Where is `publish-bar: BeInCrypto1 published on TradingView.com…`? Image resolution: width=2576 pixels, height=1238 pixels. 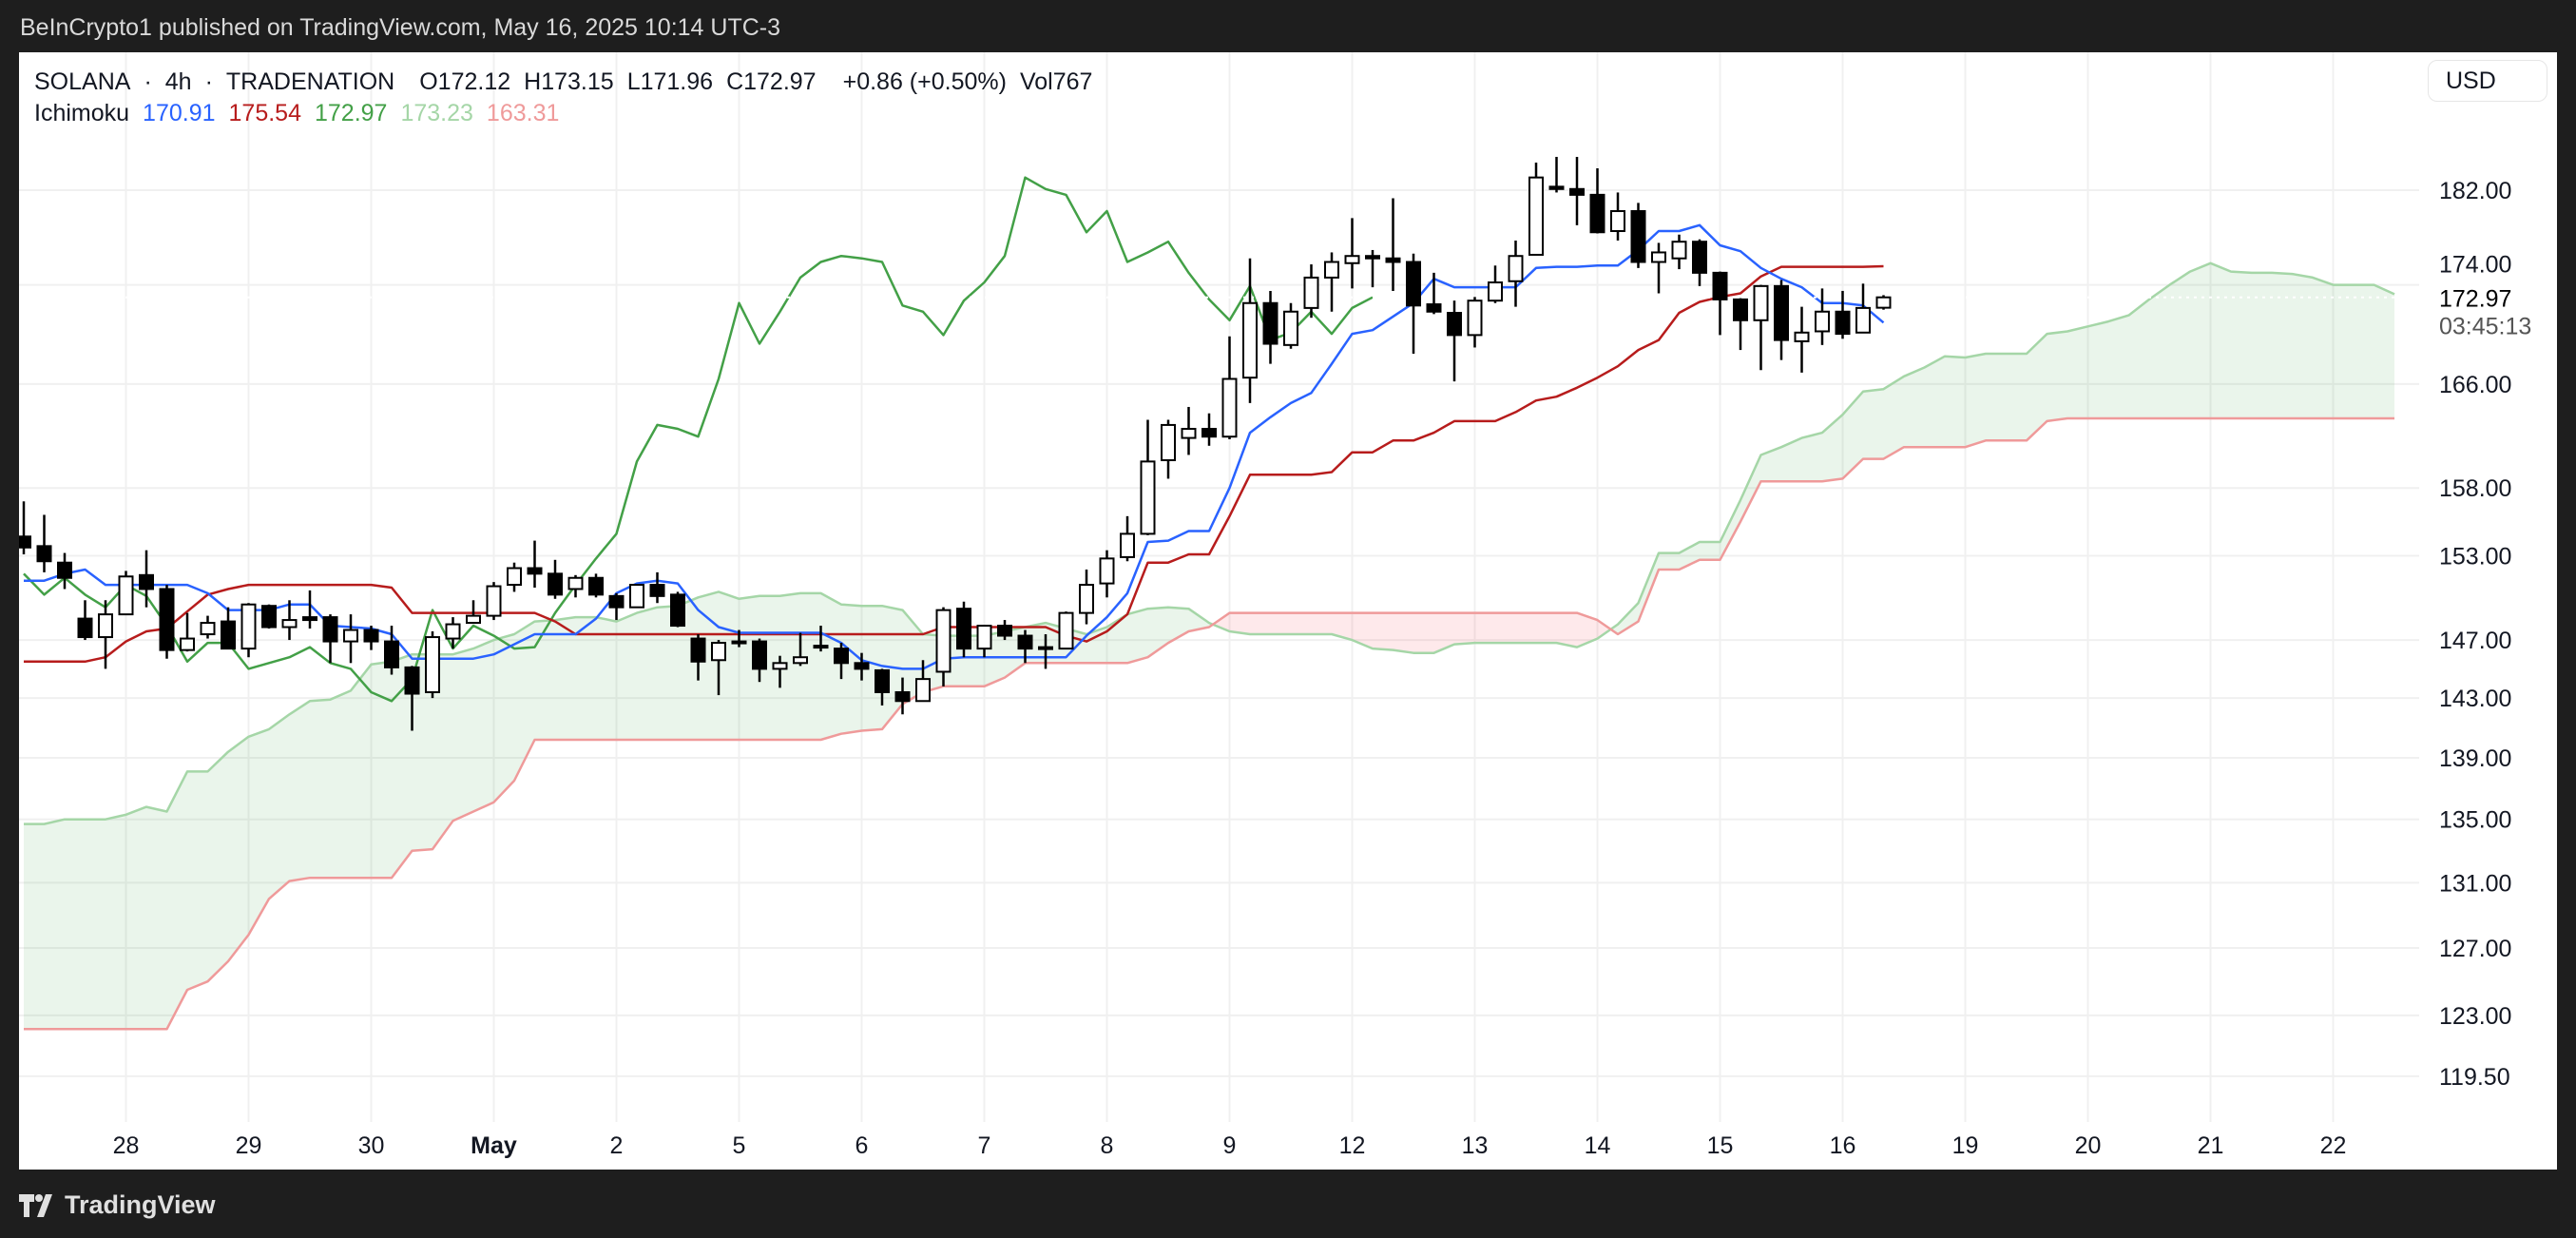
publish-bar: BeInCrypto1 published on TradingView.com… is located at coordinates (1288, 26).